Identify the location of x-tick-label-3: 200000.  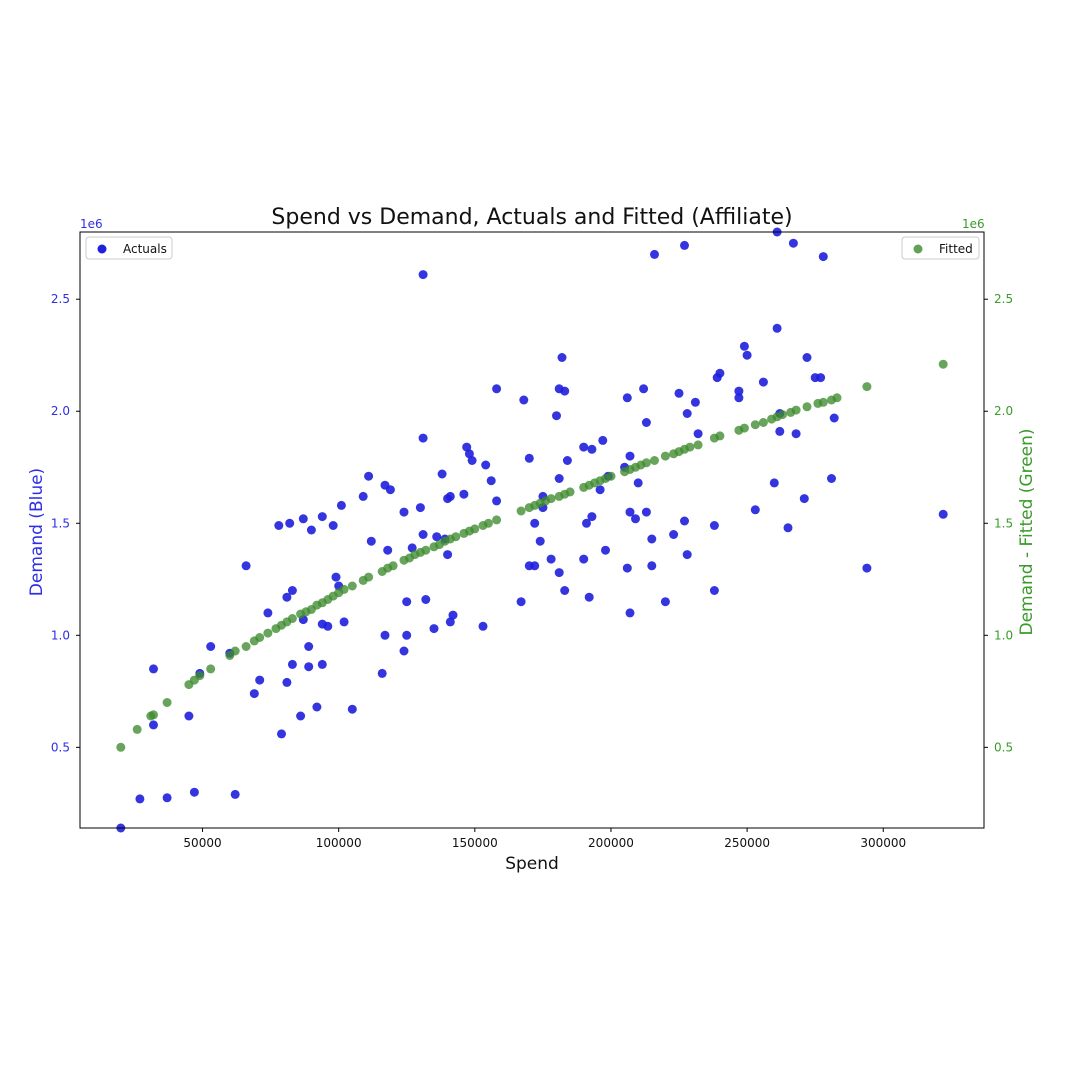
(611, 843).